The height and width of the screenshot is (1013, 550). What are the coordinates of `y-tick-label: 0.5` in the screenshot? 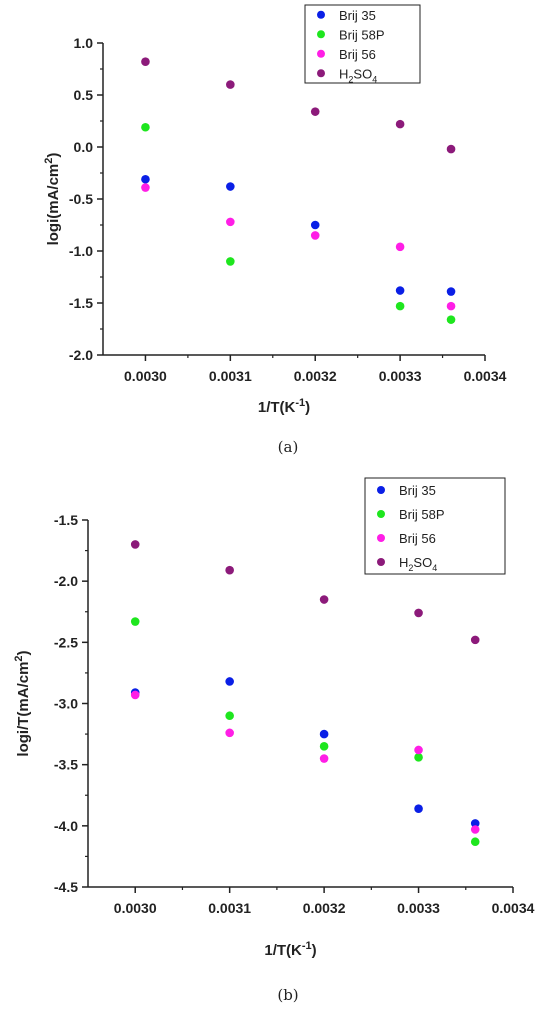 It's located at (84, 95).